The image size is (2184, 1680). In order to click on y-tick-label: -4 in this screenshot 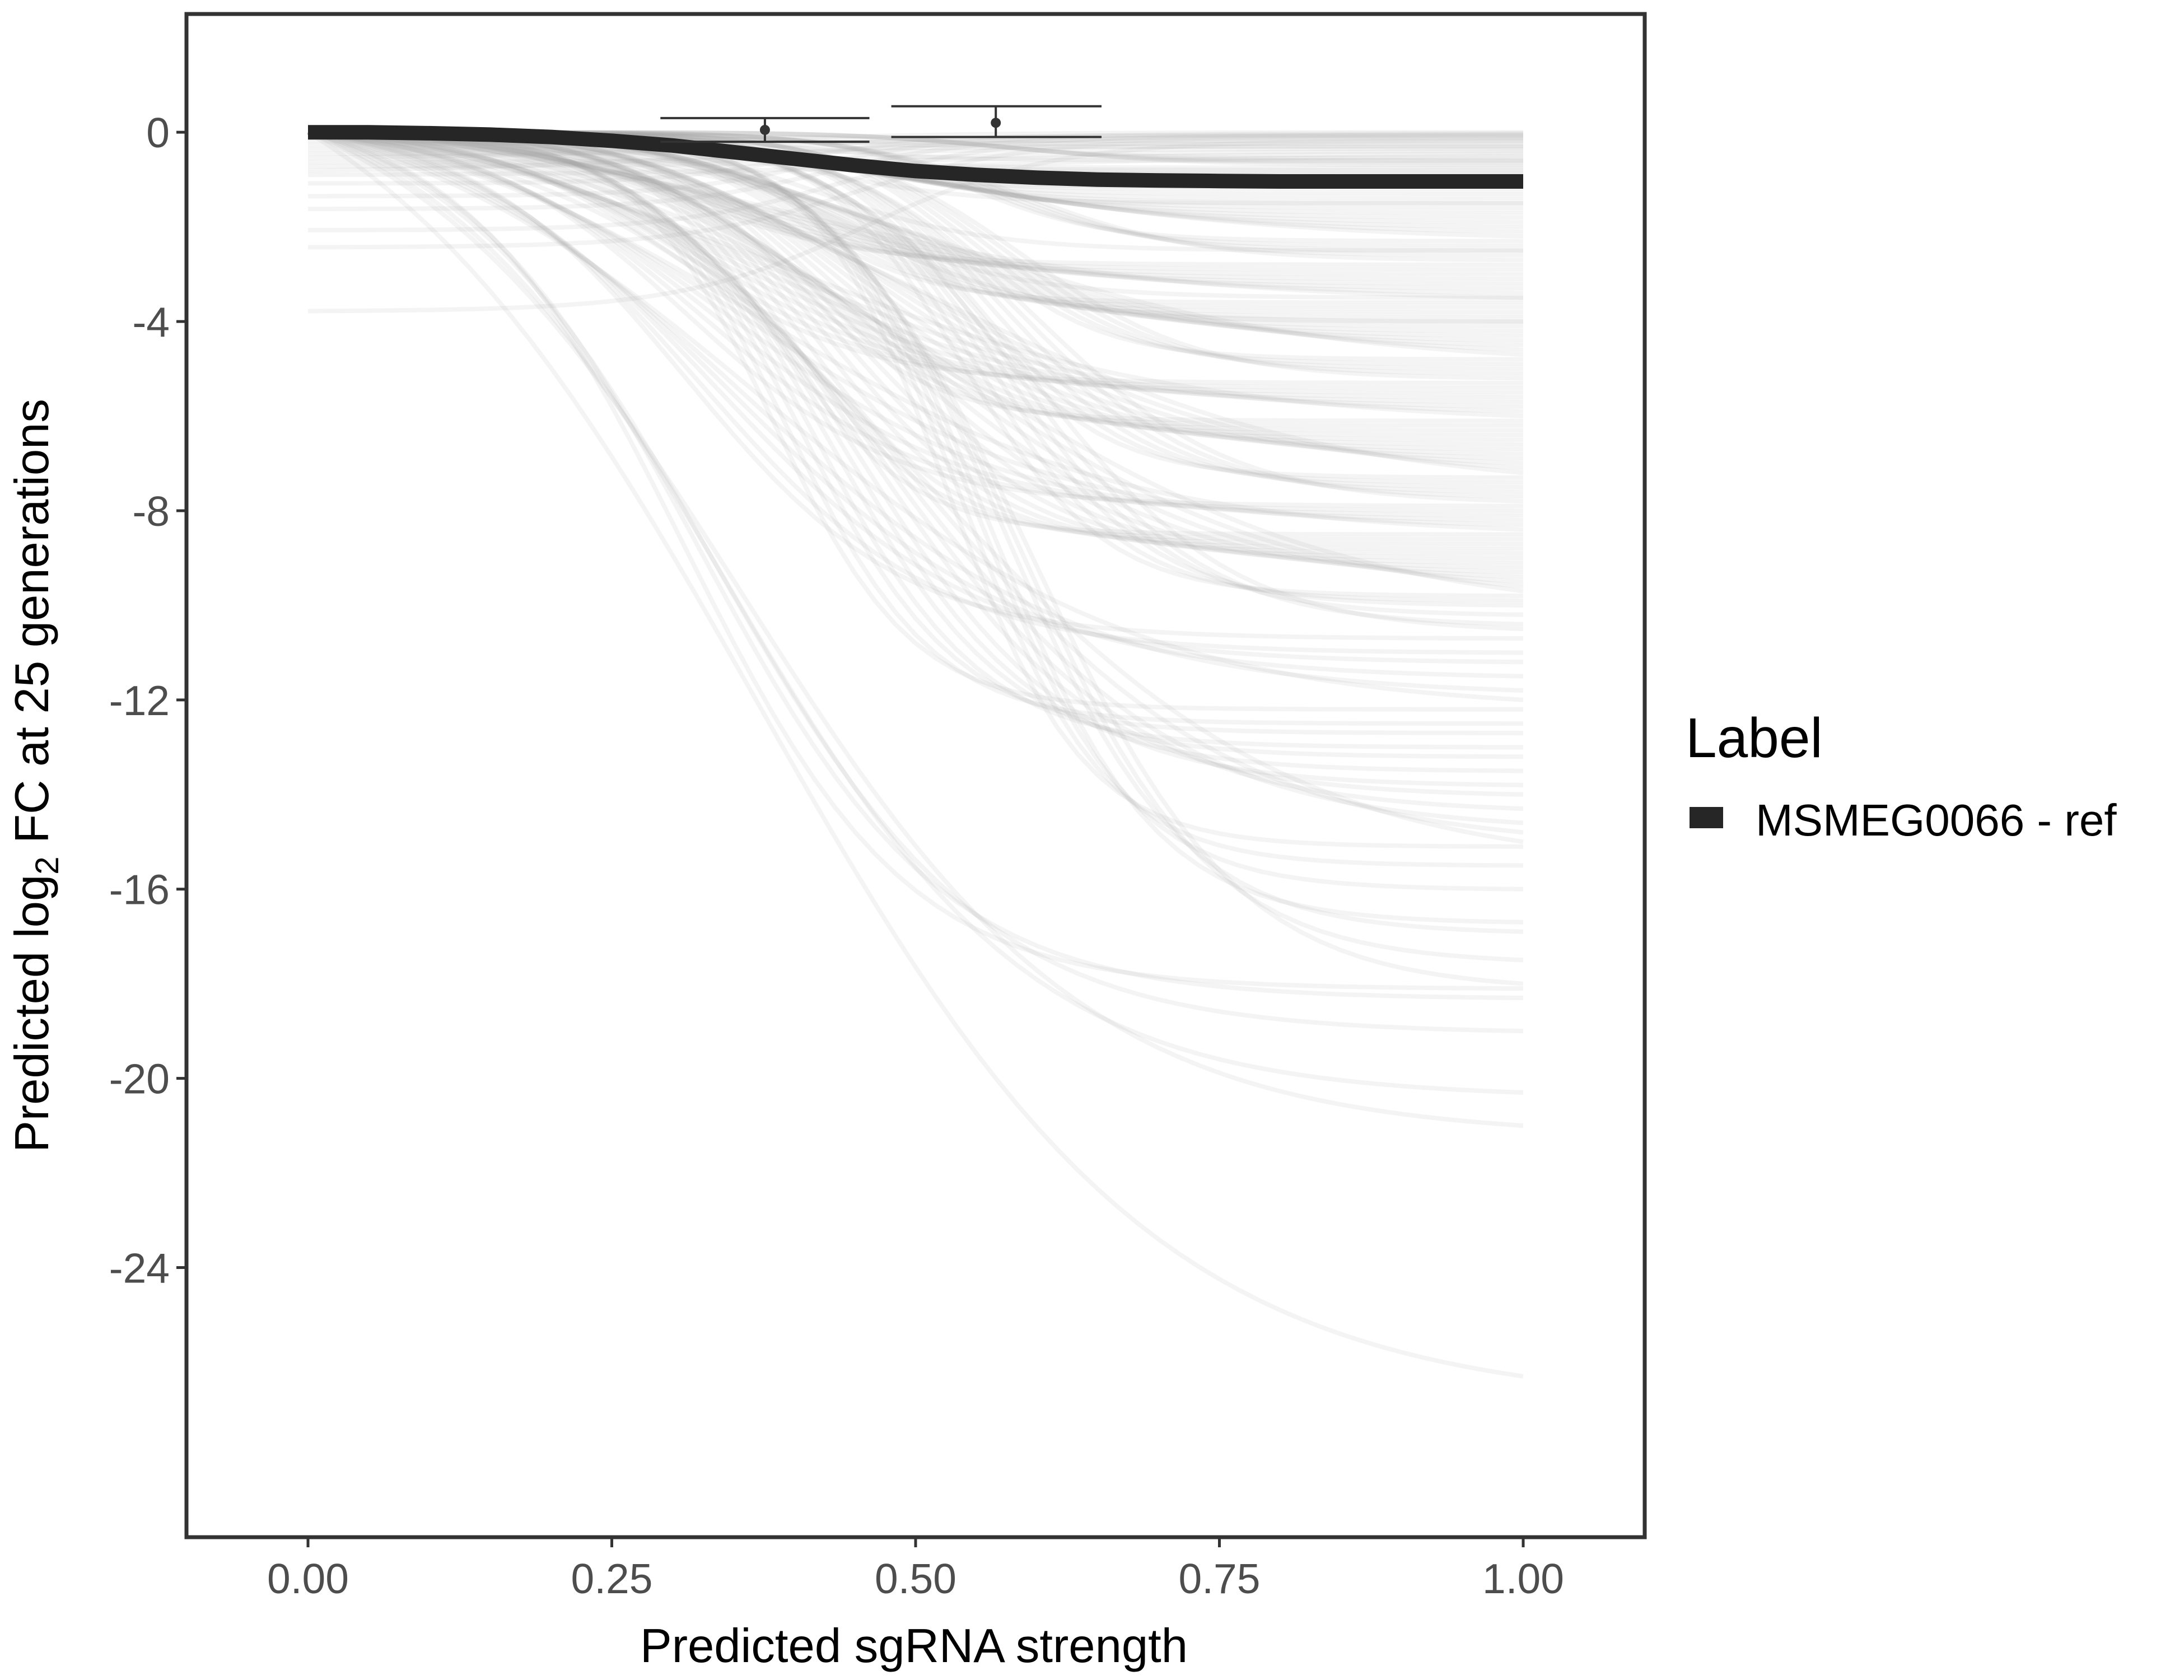, I will do `click(151, 322)`.